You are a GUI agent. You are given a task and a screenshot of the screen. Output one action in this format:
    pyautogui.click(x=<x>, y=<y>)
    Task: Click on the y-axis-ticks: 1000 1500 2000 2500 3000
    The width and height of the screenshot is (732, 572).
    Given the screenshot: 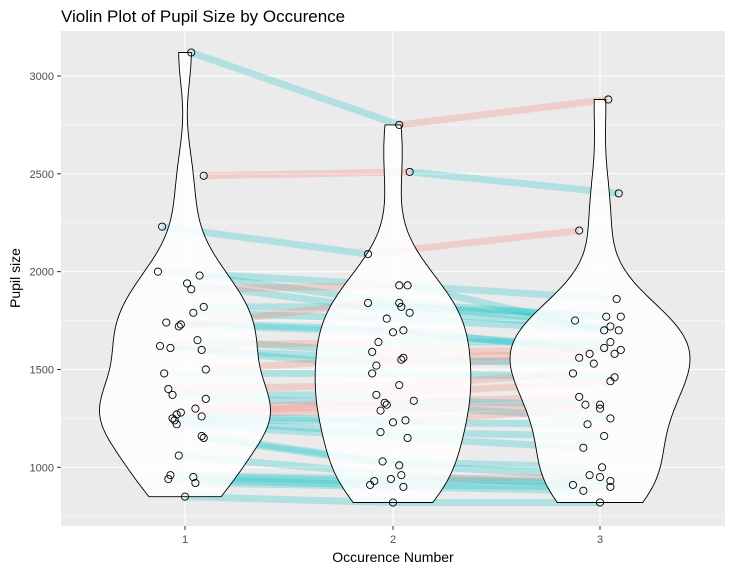 What is the action you would take?
    pyautogui.click(x=45, y=272)
    